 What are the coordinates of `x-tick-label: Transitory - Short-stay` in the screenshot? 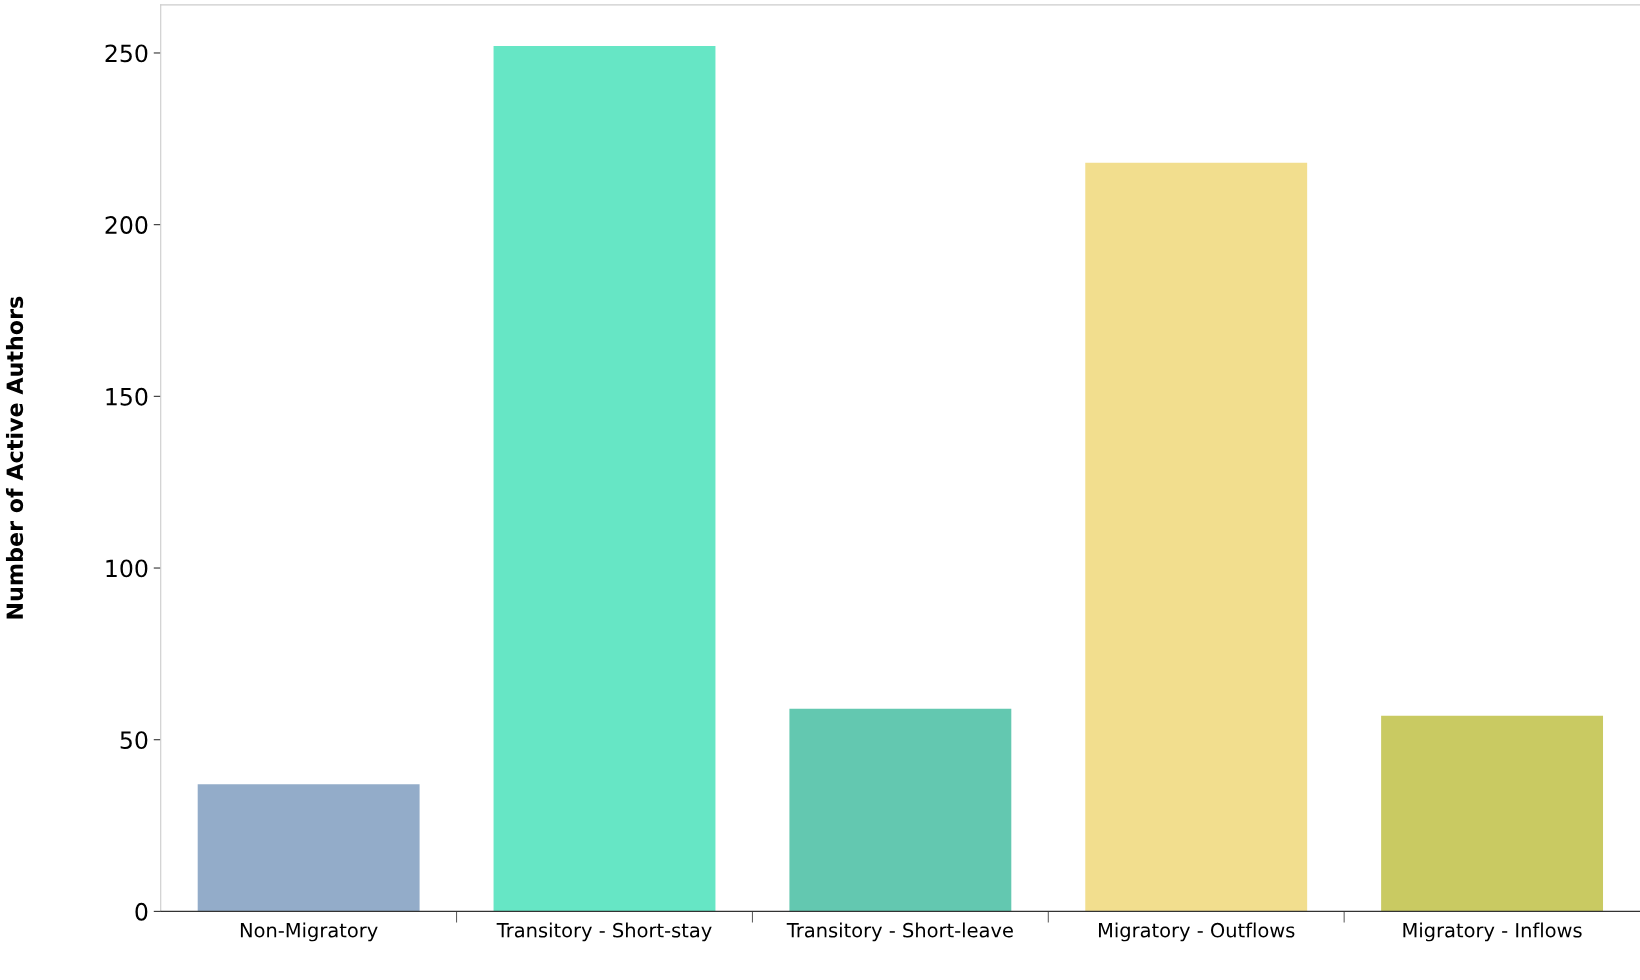 It's located at (604, 932).